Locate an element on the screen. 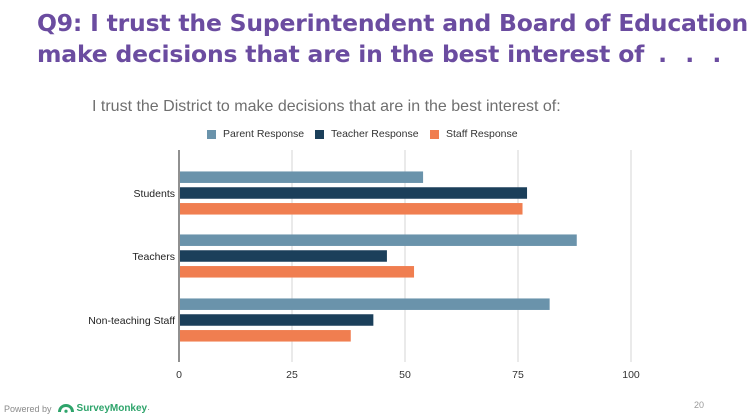 Image resolution: width=750 pixels, height=418 pixels. category-label: Non-teaching Staff is located at coordinates (131, 321).